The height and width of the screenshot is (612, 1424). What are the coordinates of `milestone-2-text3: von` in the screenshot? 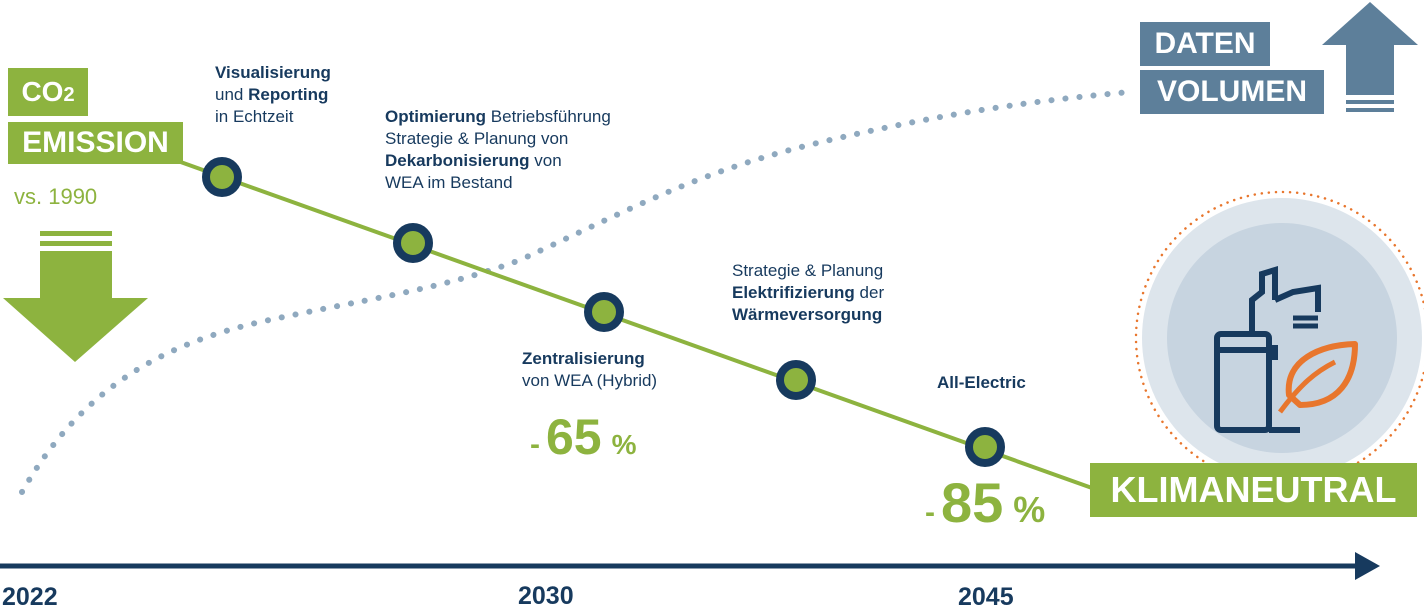 It's located at (545, 160).